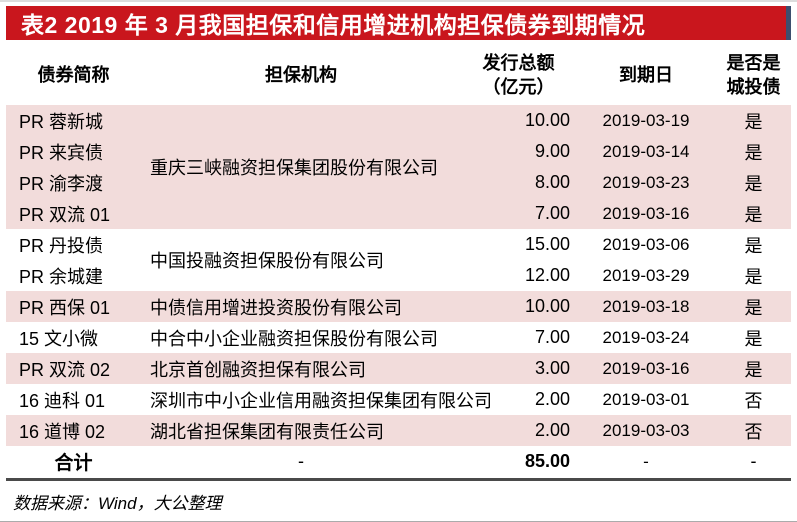 The height and width of the screenshot is (522, 797). I want to click on column-header: 发行总额 （亿元）, so click(518, 75).